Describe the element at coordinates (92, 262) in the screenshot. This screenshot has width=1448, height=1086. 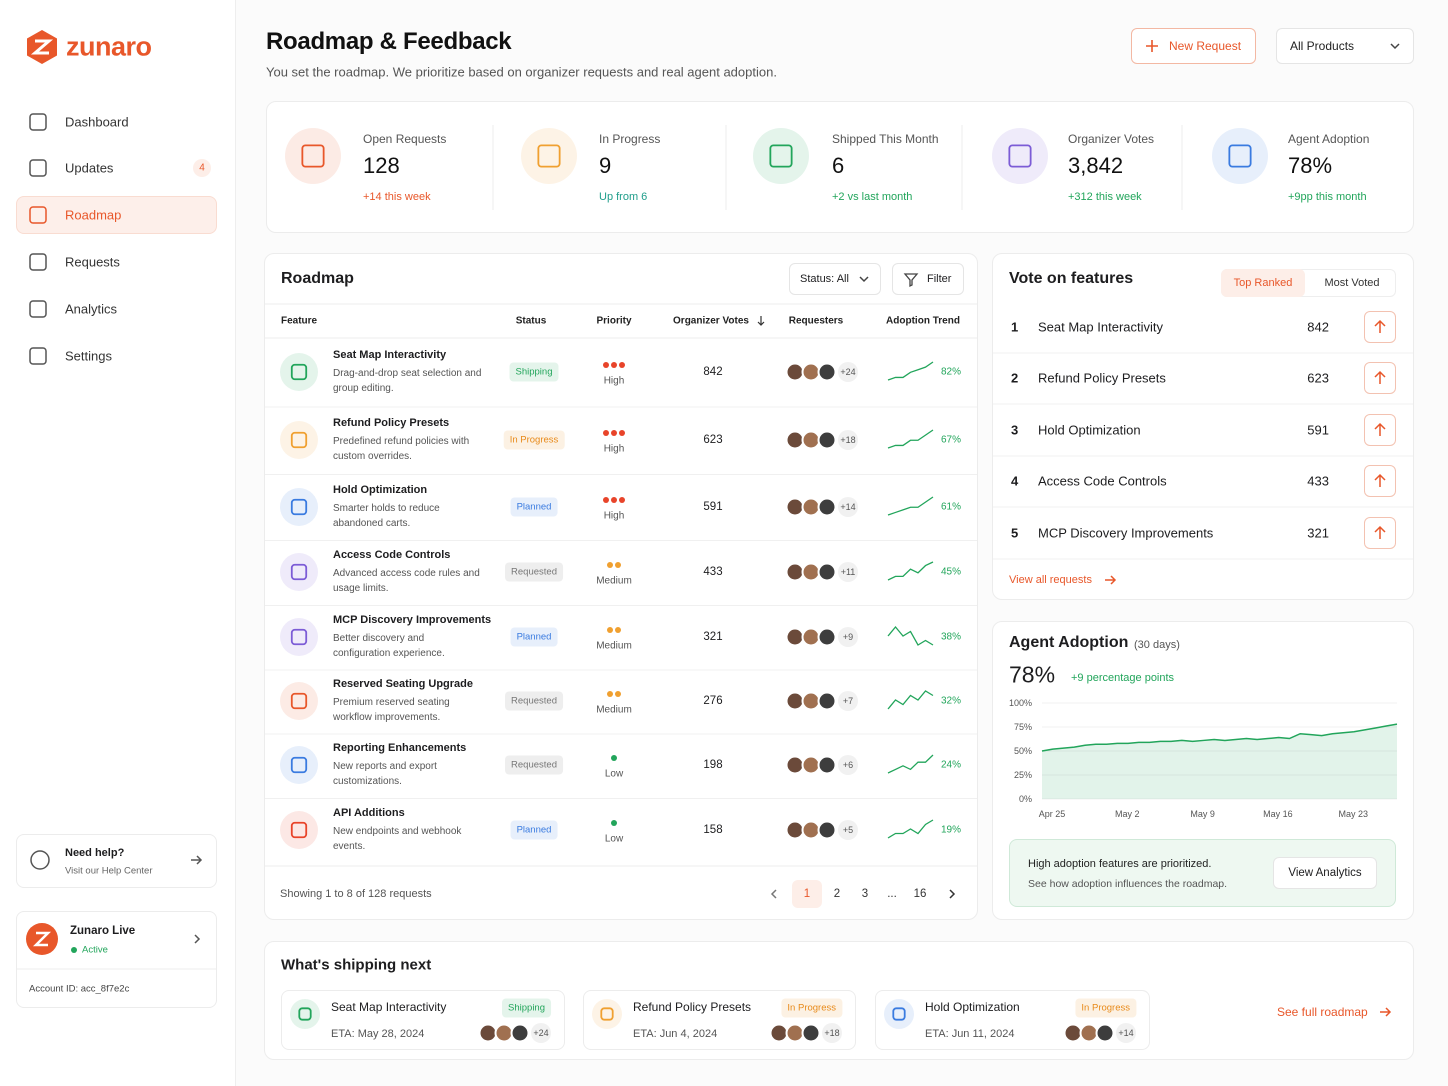
I see `nav-item: Requests` at that location.